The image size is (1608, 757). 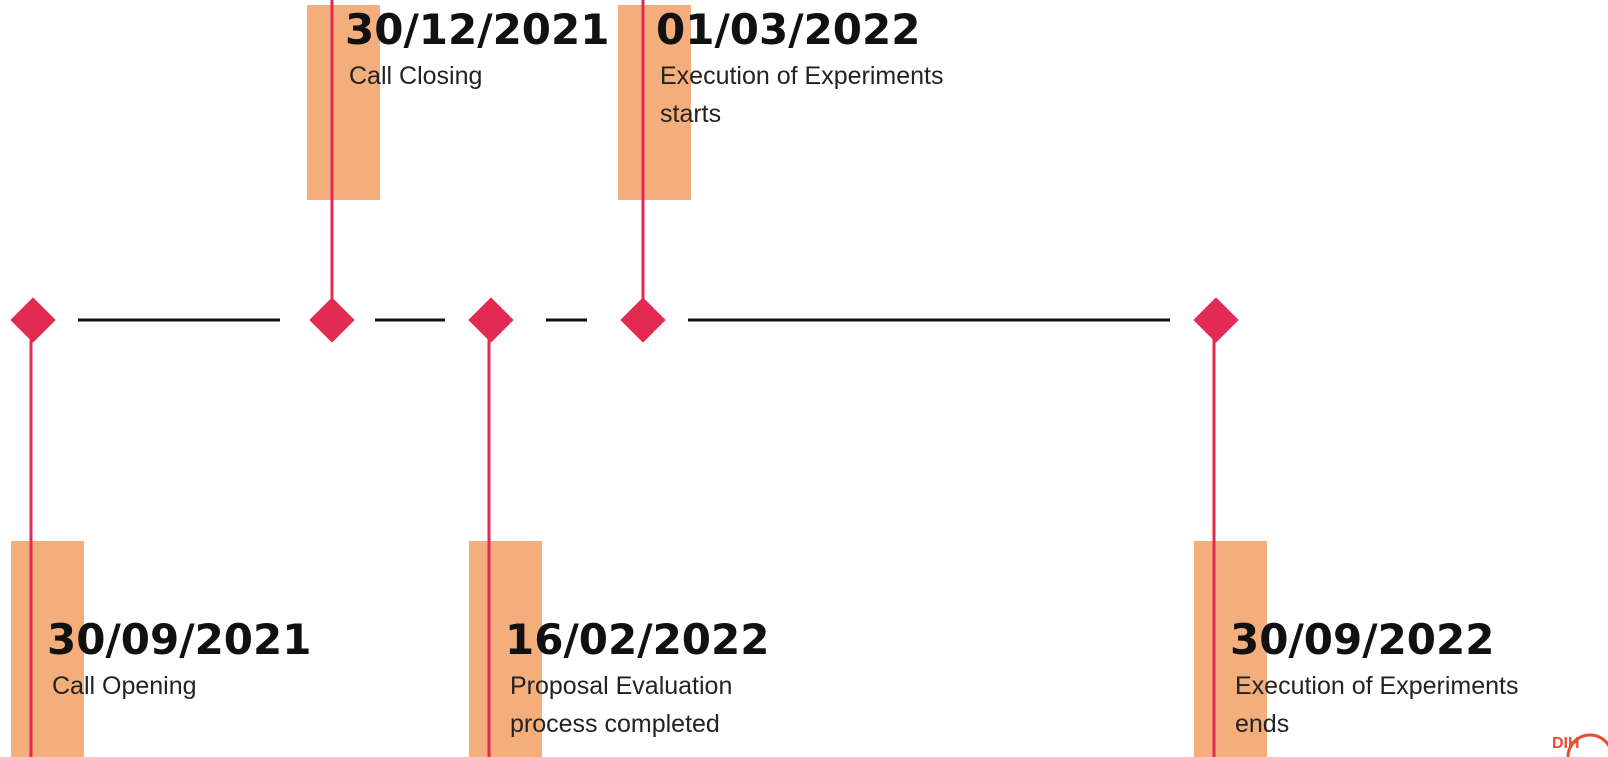 I want to click on event-label: Execution of Experiments ends, so click(x=1377, y=705).